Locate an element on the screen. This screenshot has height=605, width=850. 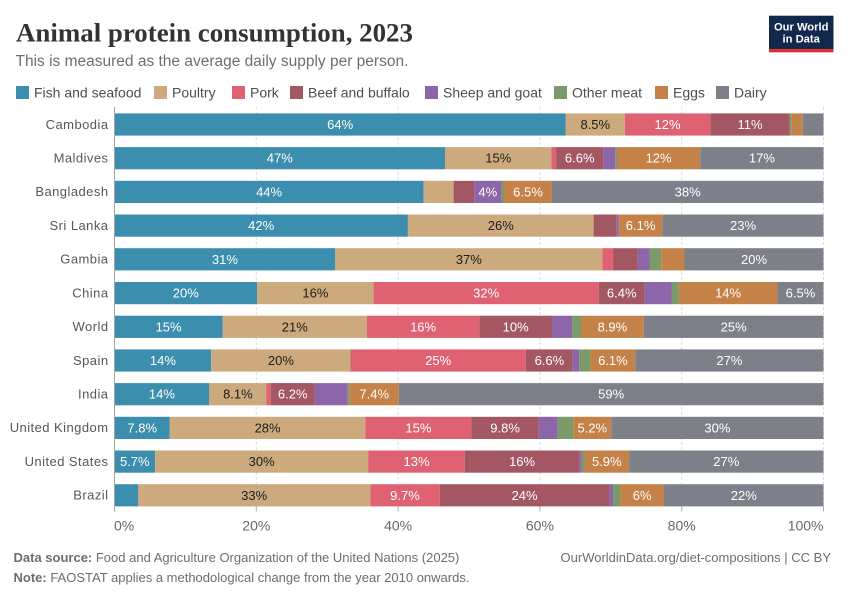
svg-text: 6.4% is located at coordinates (622, 293).